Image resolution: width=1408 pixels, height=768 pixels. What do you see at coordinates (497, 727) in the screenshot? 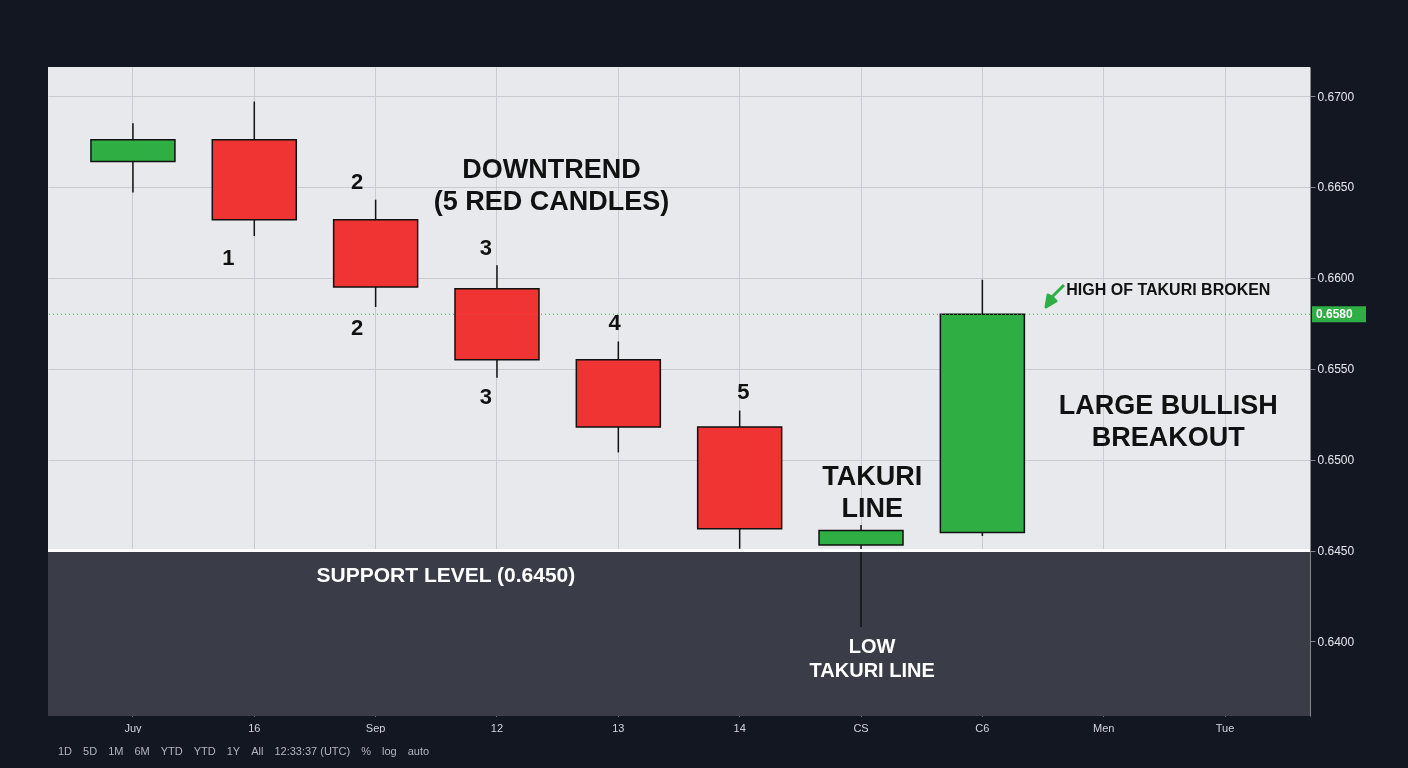
I see `x-tick-label: 12` at bounding box center [497, 727].